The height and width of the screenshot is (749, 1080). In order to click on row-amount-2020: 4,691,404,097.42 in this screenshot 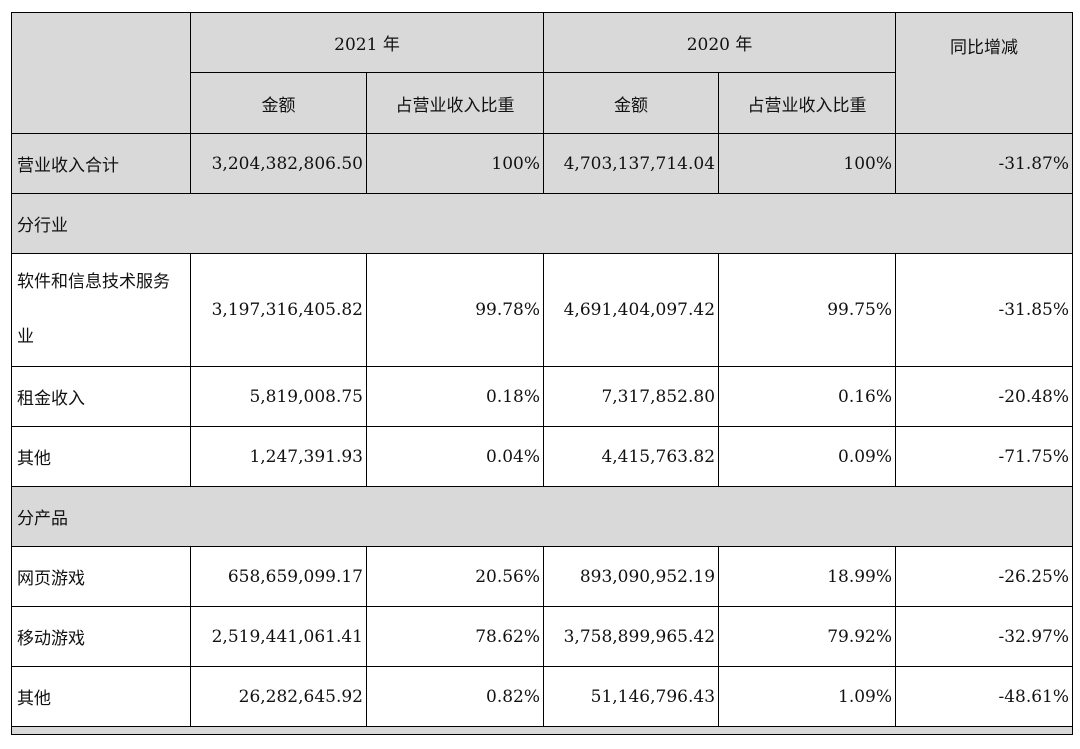, I will do `click(631, 310)`.